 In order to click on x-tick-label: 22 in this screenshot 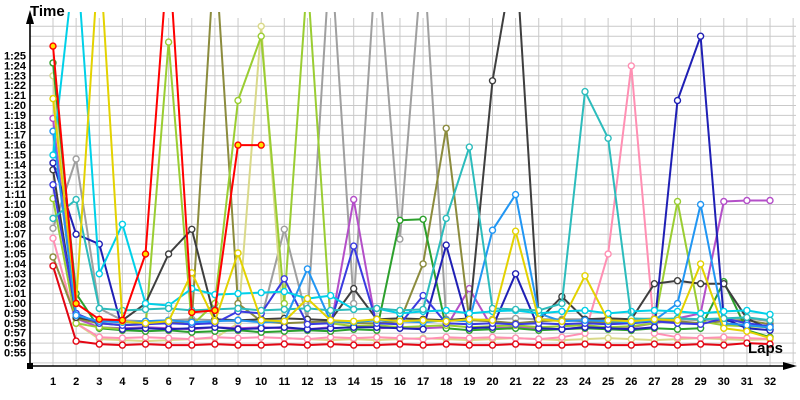, I will do `click(539, 382)`.